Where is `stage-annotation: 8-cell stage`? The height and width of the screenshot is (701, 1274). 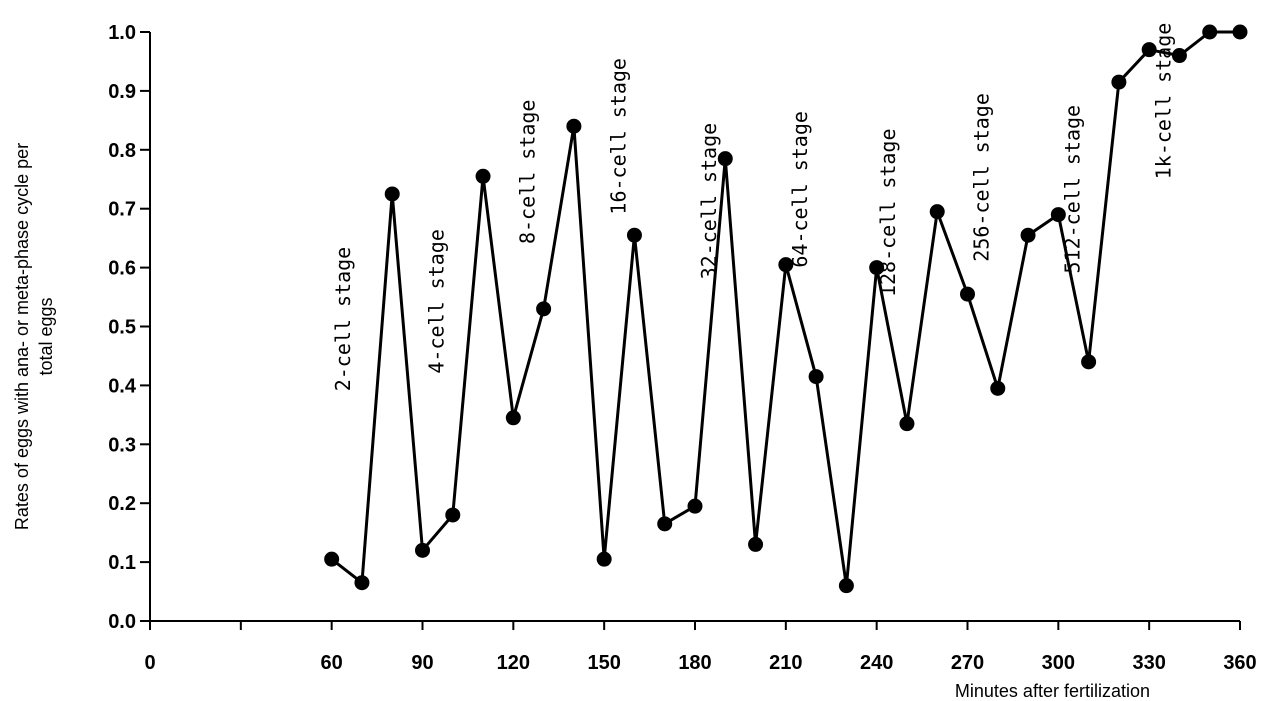 stage-annotation: 8-cell stage is located at coordinates (528, 172).